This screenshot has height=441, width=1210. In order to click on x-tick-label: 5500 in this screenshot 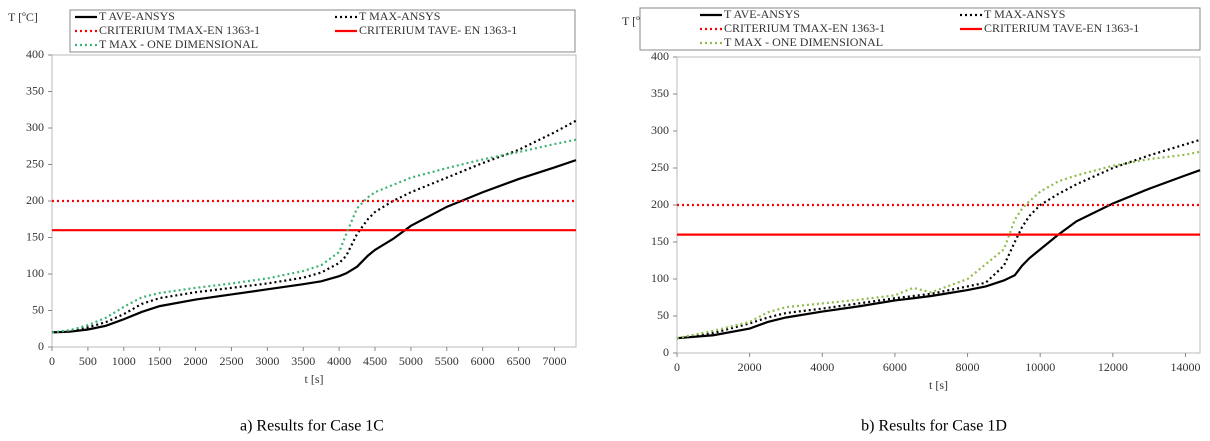, I will do `click(447, 361)`.